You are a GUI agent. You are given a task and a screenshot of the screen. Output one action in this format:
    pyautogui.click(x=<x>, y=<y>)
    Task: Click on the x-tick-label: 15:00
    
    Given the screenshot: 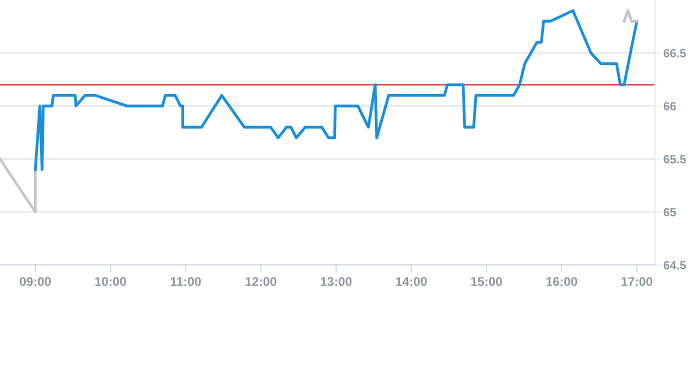 What is the action you would take?
    pyautogui.click(x=486, y=281)
    